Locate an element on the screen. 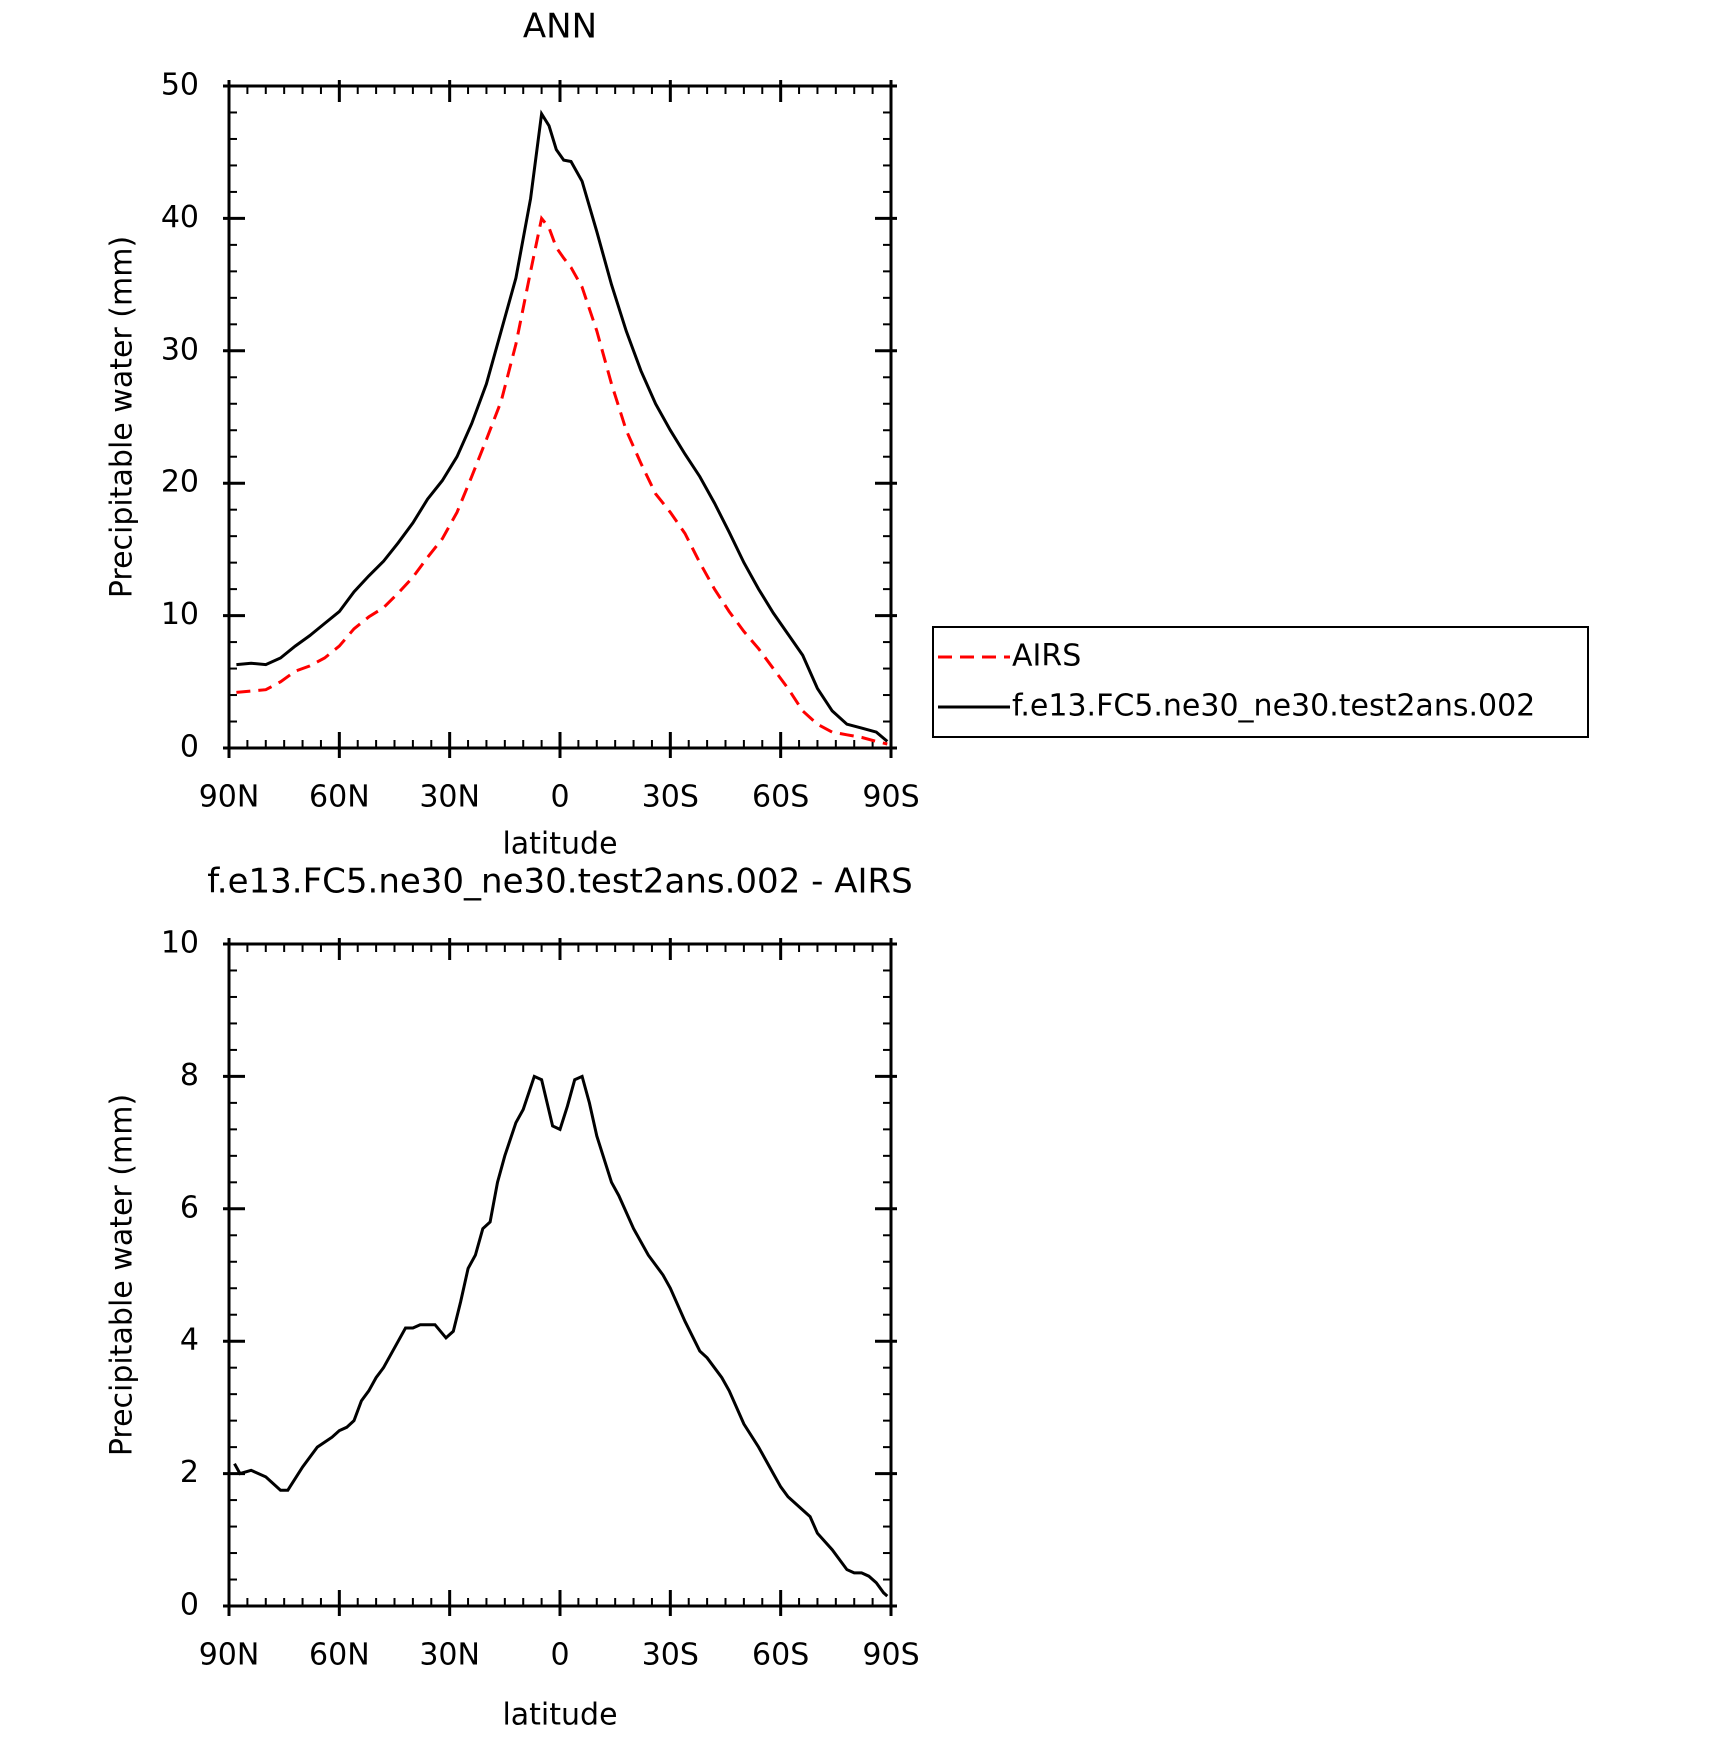 The width and height of the screenshot is (1710, 1741). legend-label: f.e13.FC5.ne30_ne30.test2ans.002 is located at coordinates (1273, 706).